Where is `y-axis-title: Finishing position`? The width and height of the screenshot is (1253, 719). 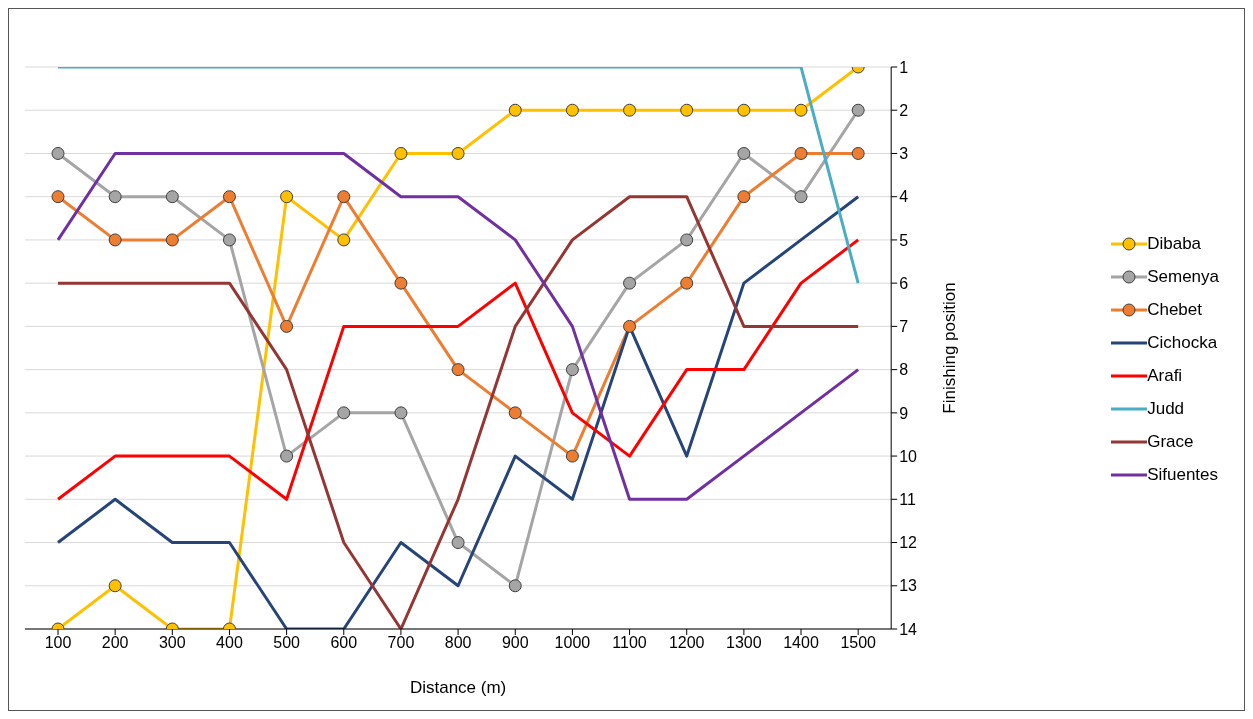
y-axis-title: Finishing position is located at coordinates (950, 348).